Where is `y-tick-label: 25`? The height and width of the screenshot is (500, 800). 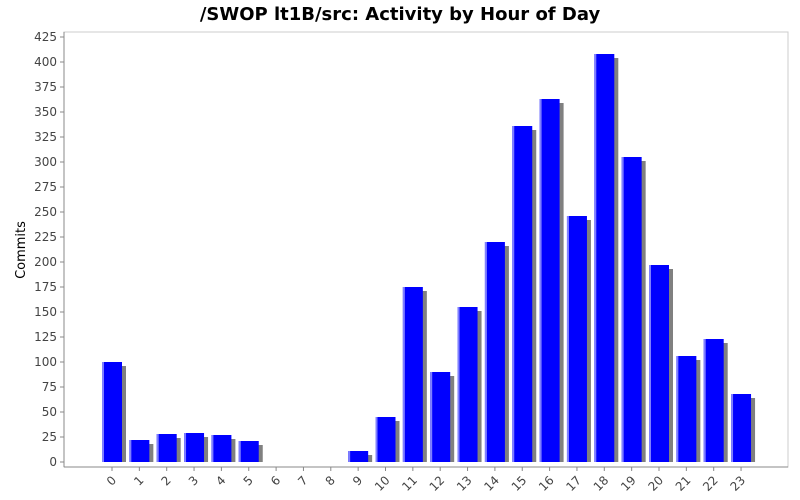 y-tick-label: 25 is located at coordinates (49, 437).